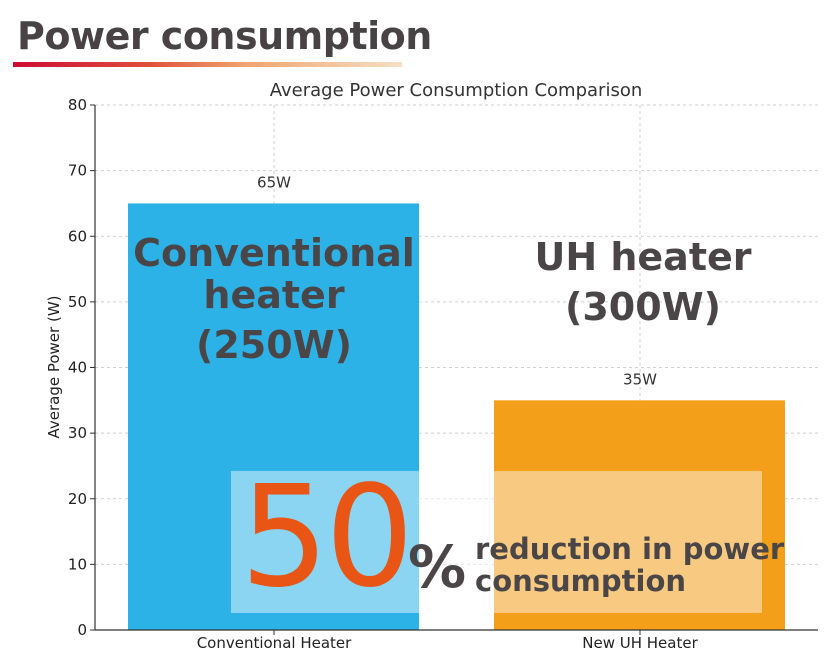 The image size is (830, 661). What do you see at coordinates (77, 564) in the screenshot?
I see `y-tick-label: 10` at bounding box center [77, 564].